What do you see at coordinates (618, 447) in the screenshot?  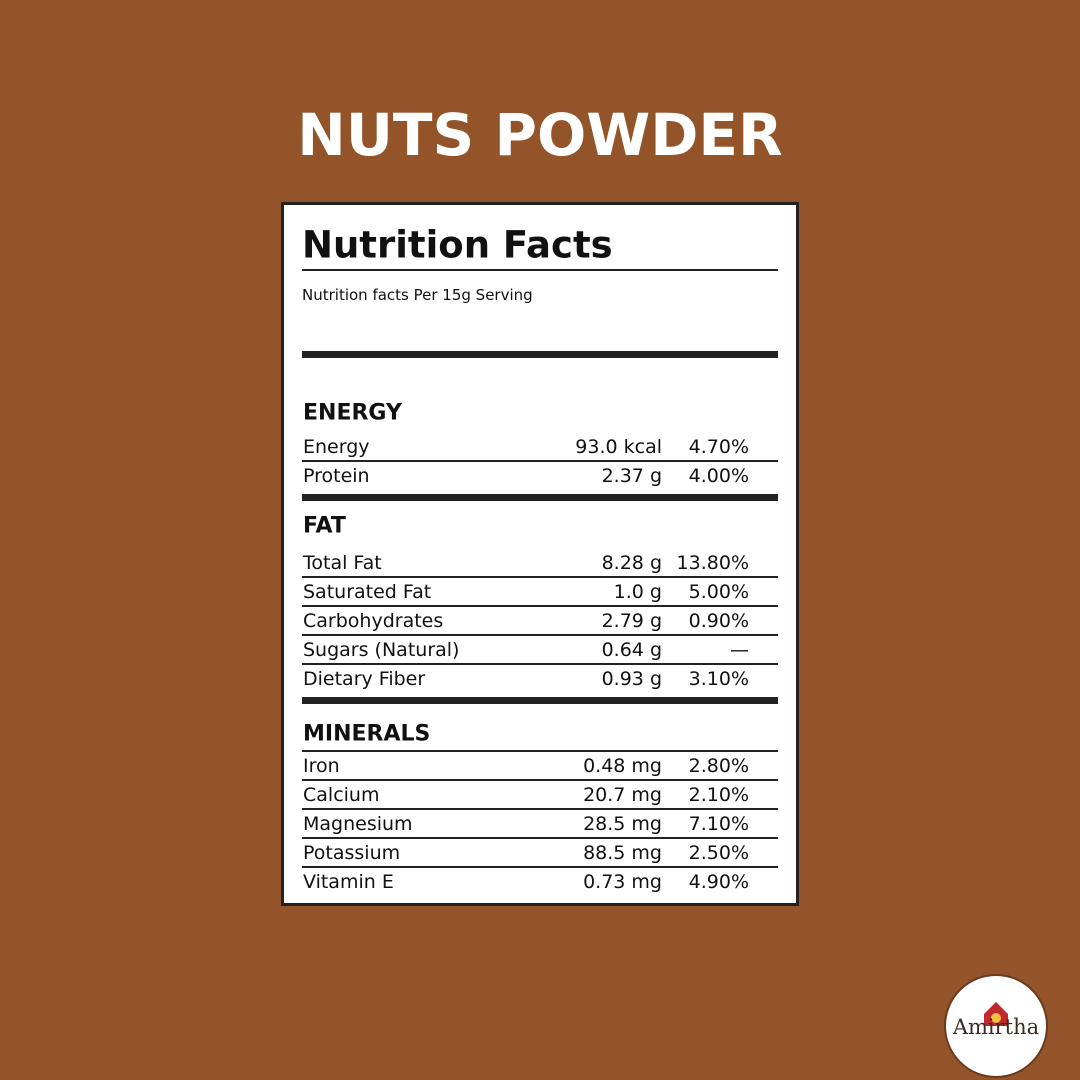 I see `nutrient-amount: 93.0 kcal` at bounding box center [618, 447].